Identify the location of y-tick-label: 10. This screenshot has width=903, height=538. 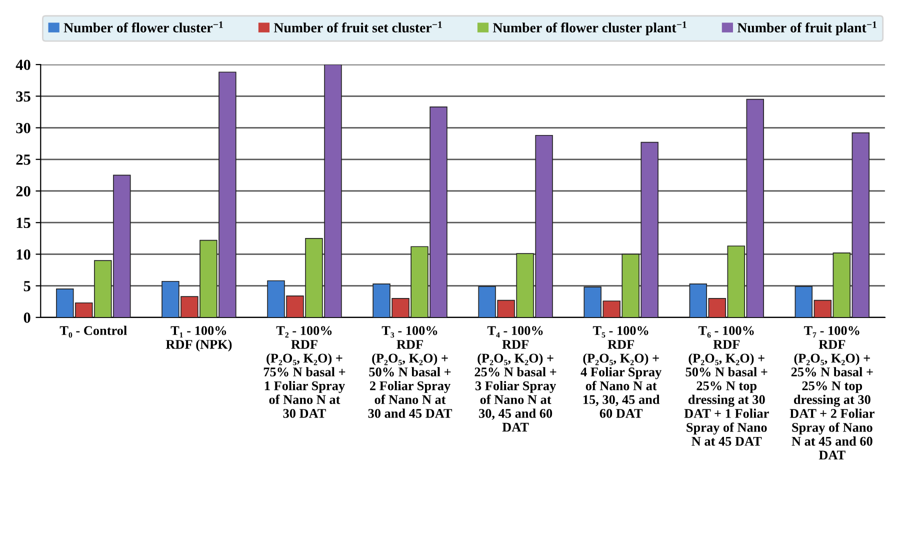
(23, 254).